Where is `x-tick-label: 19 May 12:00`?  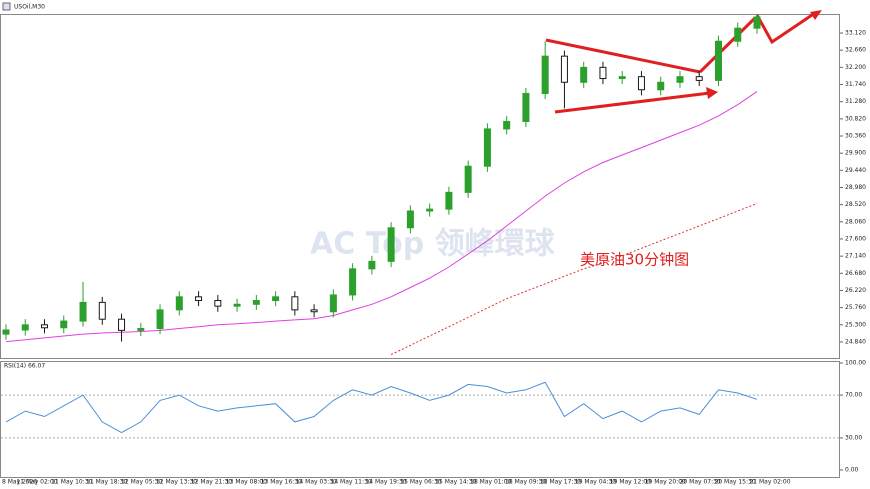 x-tick-label: 19 May 12:00 is located at coordinates (630, 482).